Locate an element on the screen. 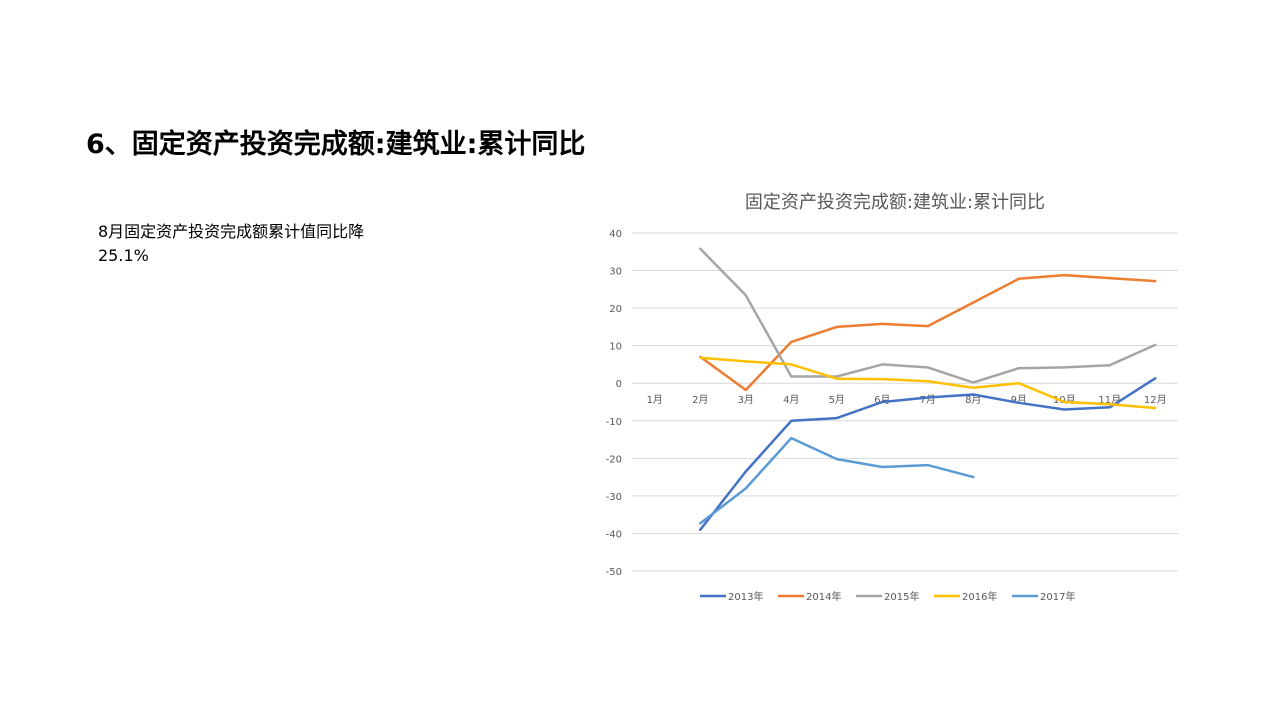 The height and width of the screenshot is (720, 1280). summary-note-line-1: 8月固定资产投资完成额累计值同比降 is located at coordinates (231, 231).